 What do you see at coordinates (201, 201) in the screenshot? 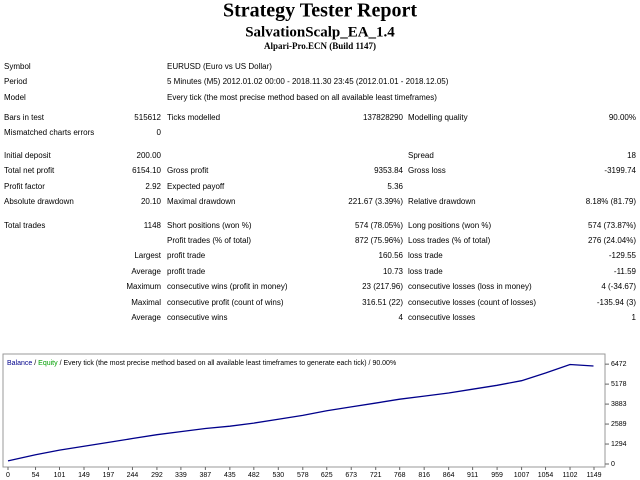
I see `report-cell: Maximal drawdown` at bounding box center [201, 201].